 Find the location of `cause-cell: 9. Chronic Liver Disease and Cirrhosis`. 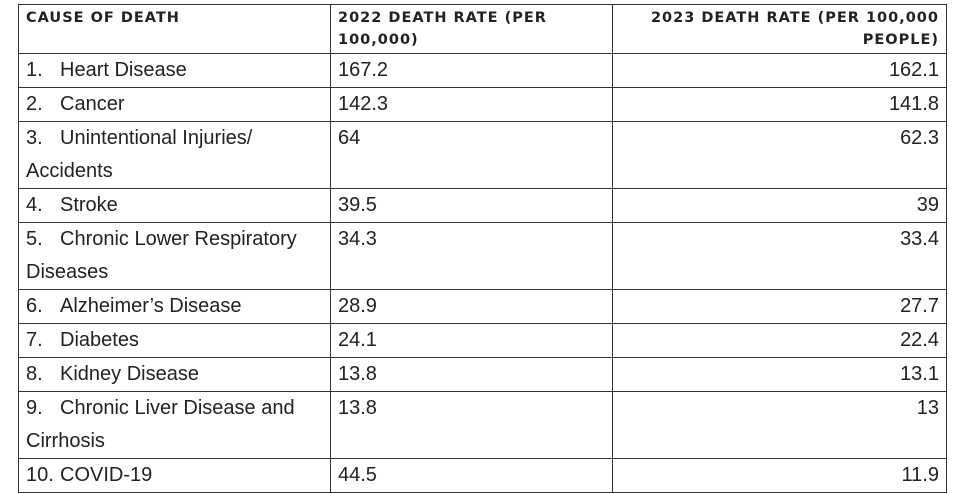

cause-cell: 9. Chronic Liver Disease and Cirrhosis is located at coordinates (174, 425).